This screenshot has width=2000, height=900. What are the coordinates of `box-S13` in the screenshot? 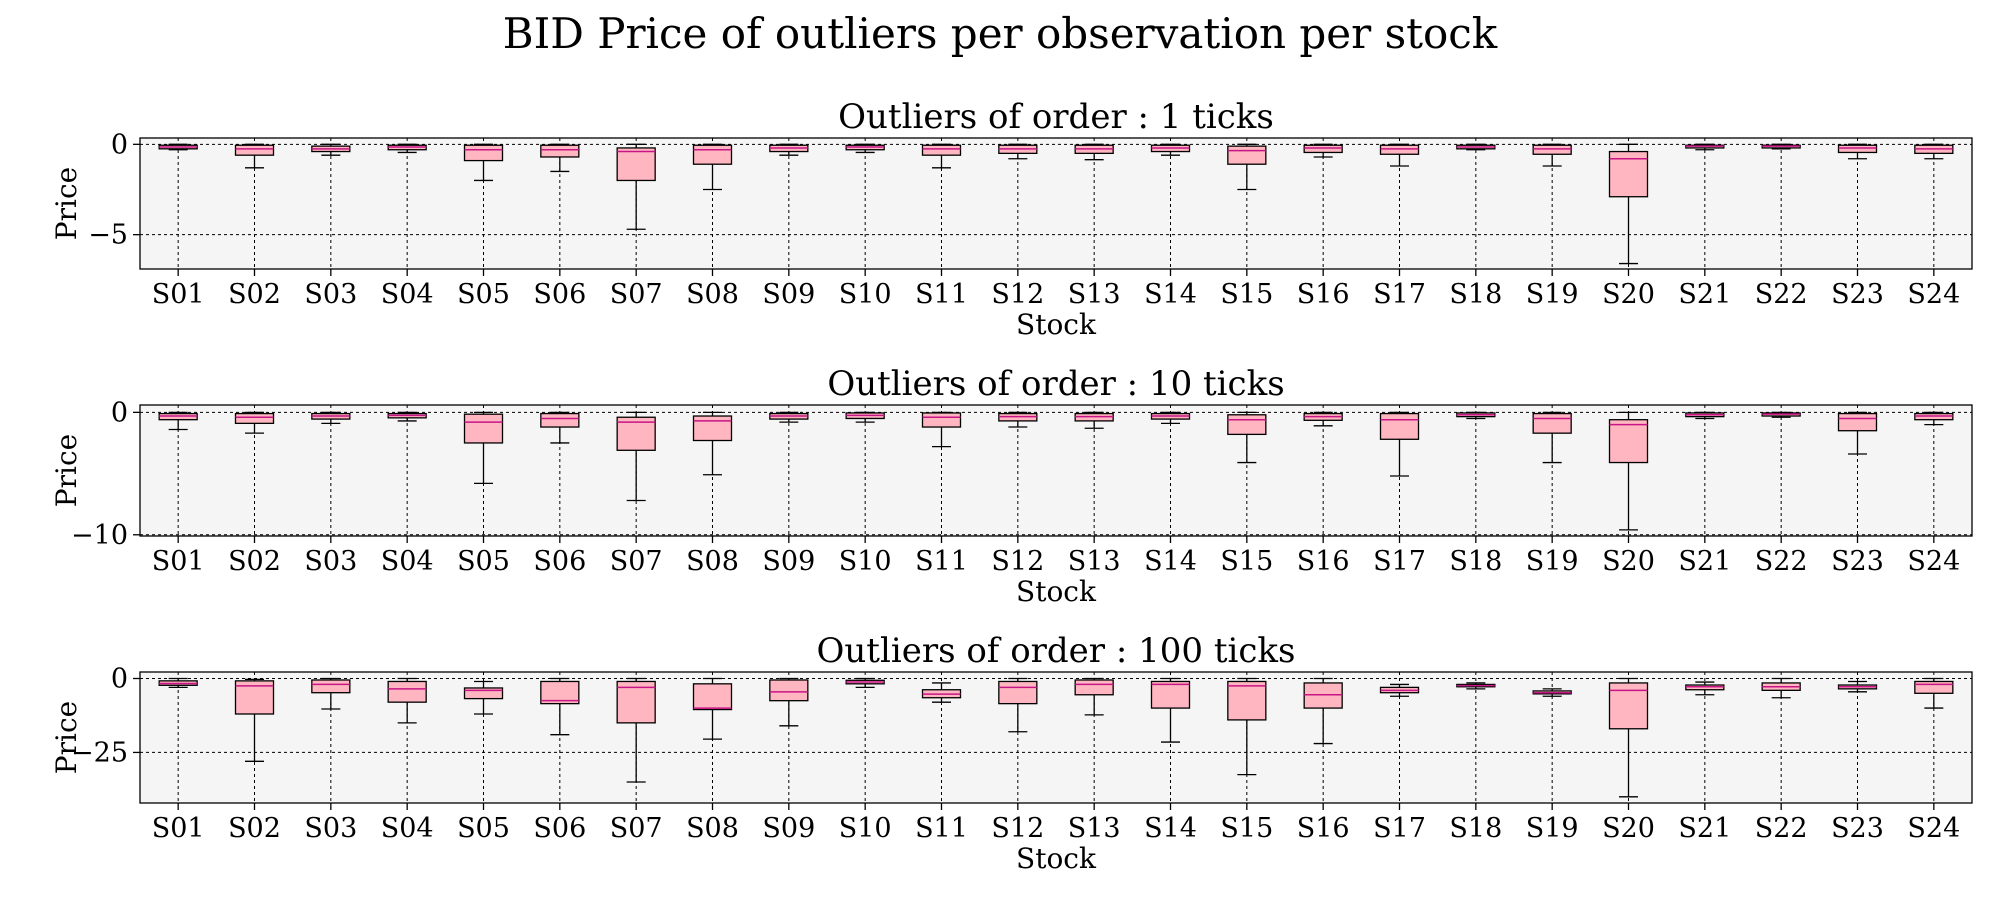 It's located at (1094, 152).